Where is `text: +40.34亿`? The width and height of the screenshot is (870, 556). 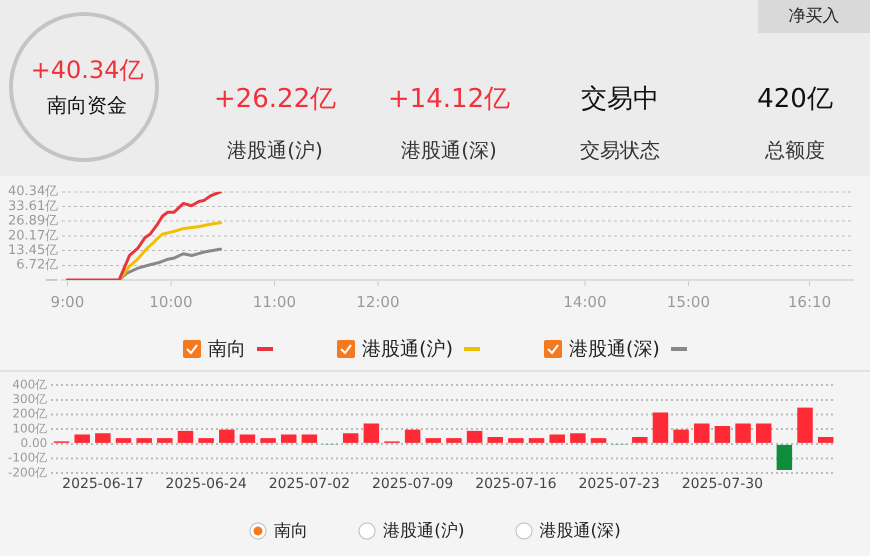
text: +40.34亿 is located at coordinates (87, 70).